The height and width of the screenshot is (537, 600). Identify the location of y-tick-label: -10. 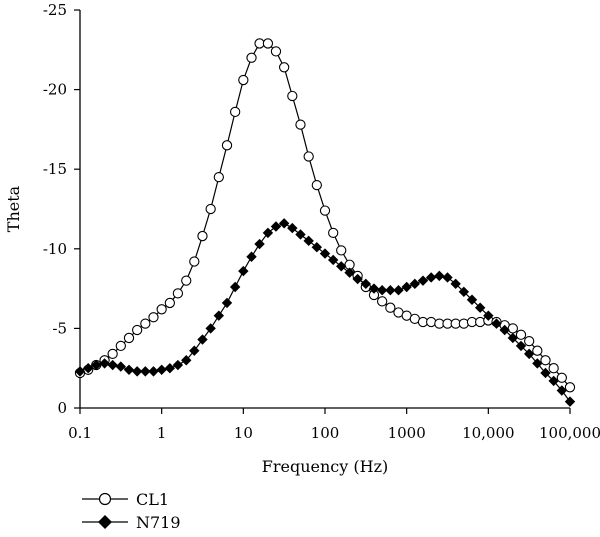
(55, 249).